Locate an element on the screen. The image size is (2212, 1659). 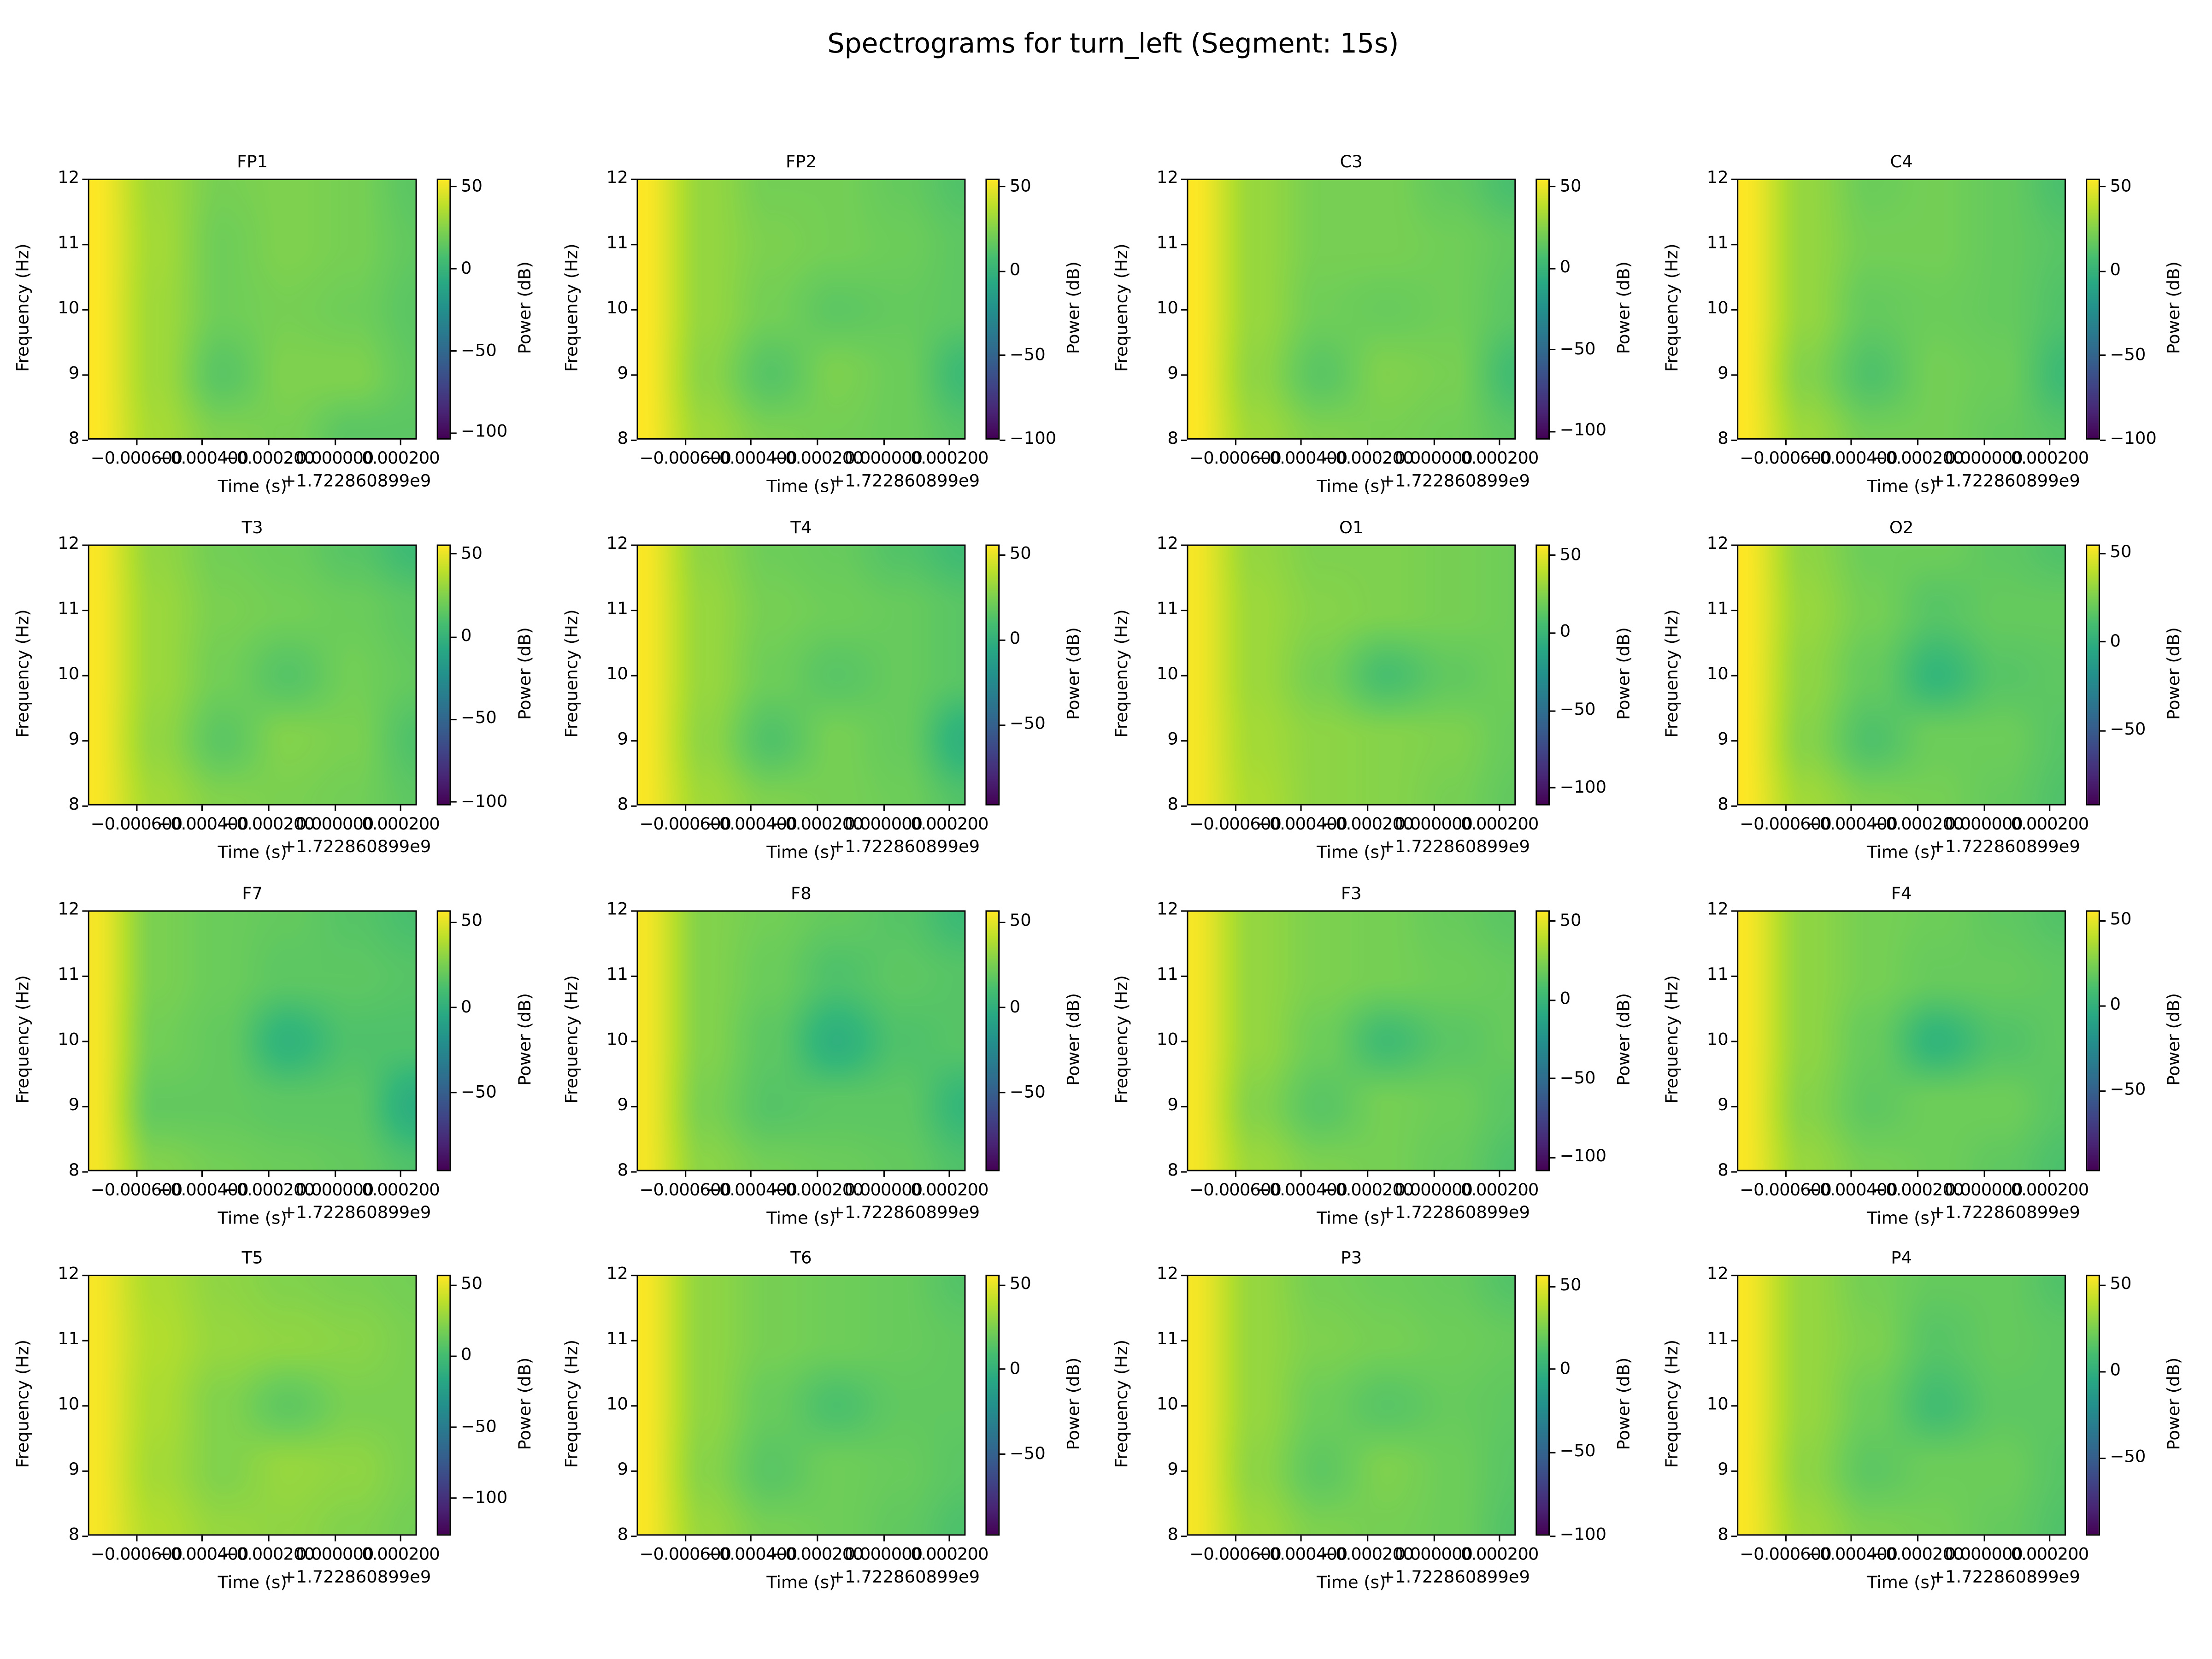
x-offset-label: +1.722860899e9 is located at coordinates (905, 1576).